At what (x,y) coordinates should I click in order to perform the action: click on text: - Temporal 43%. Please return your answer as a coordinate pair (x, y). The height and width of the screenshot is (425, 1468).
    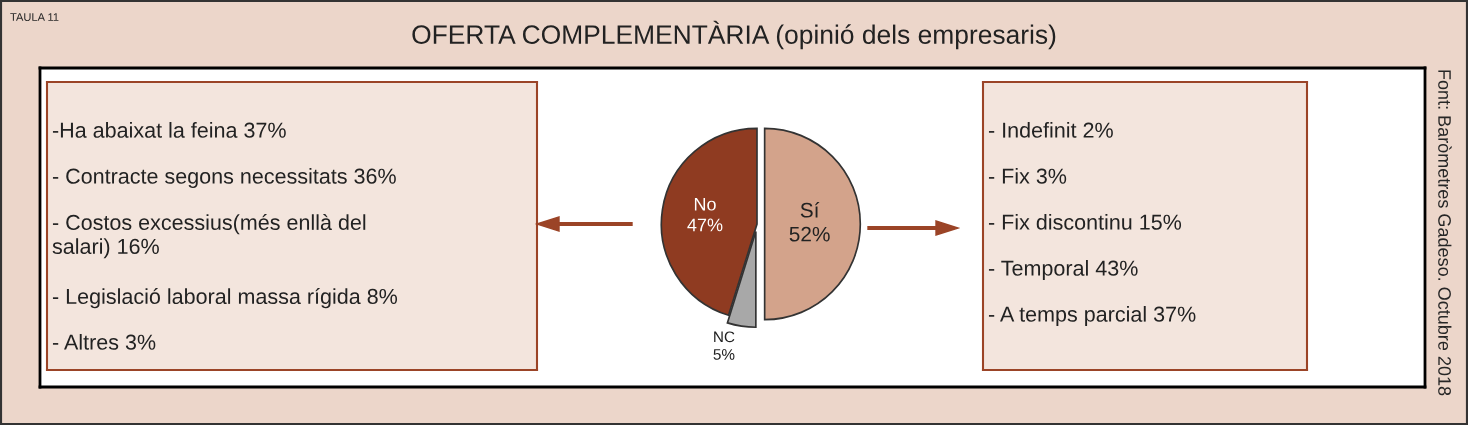
    Looking at the image, I should click on (1063, 270).